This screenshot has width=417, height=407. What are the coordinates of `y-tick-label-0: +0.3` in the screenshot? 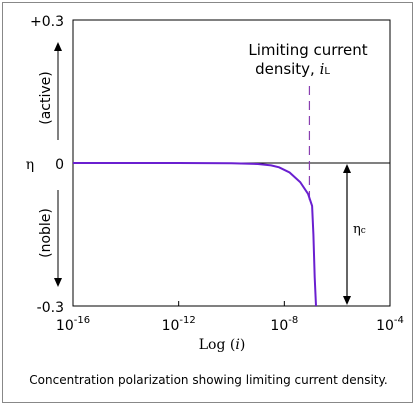 It's located at (47, 22).